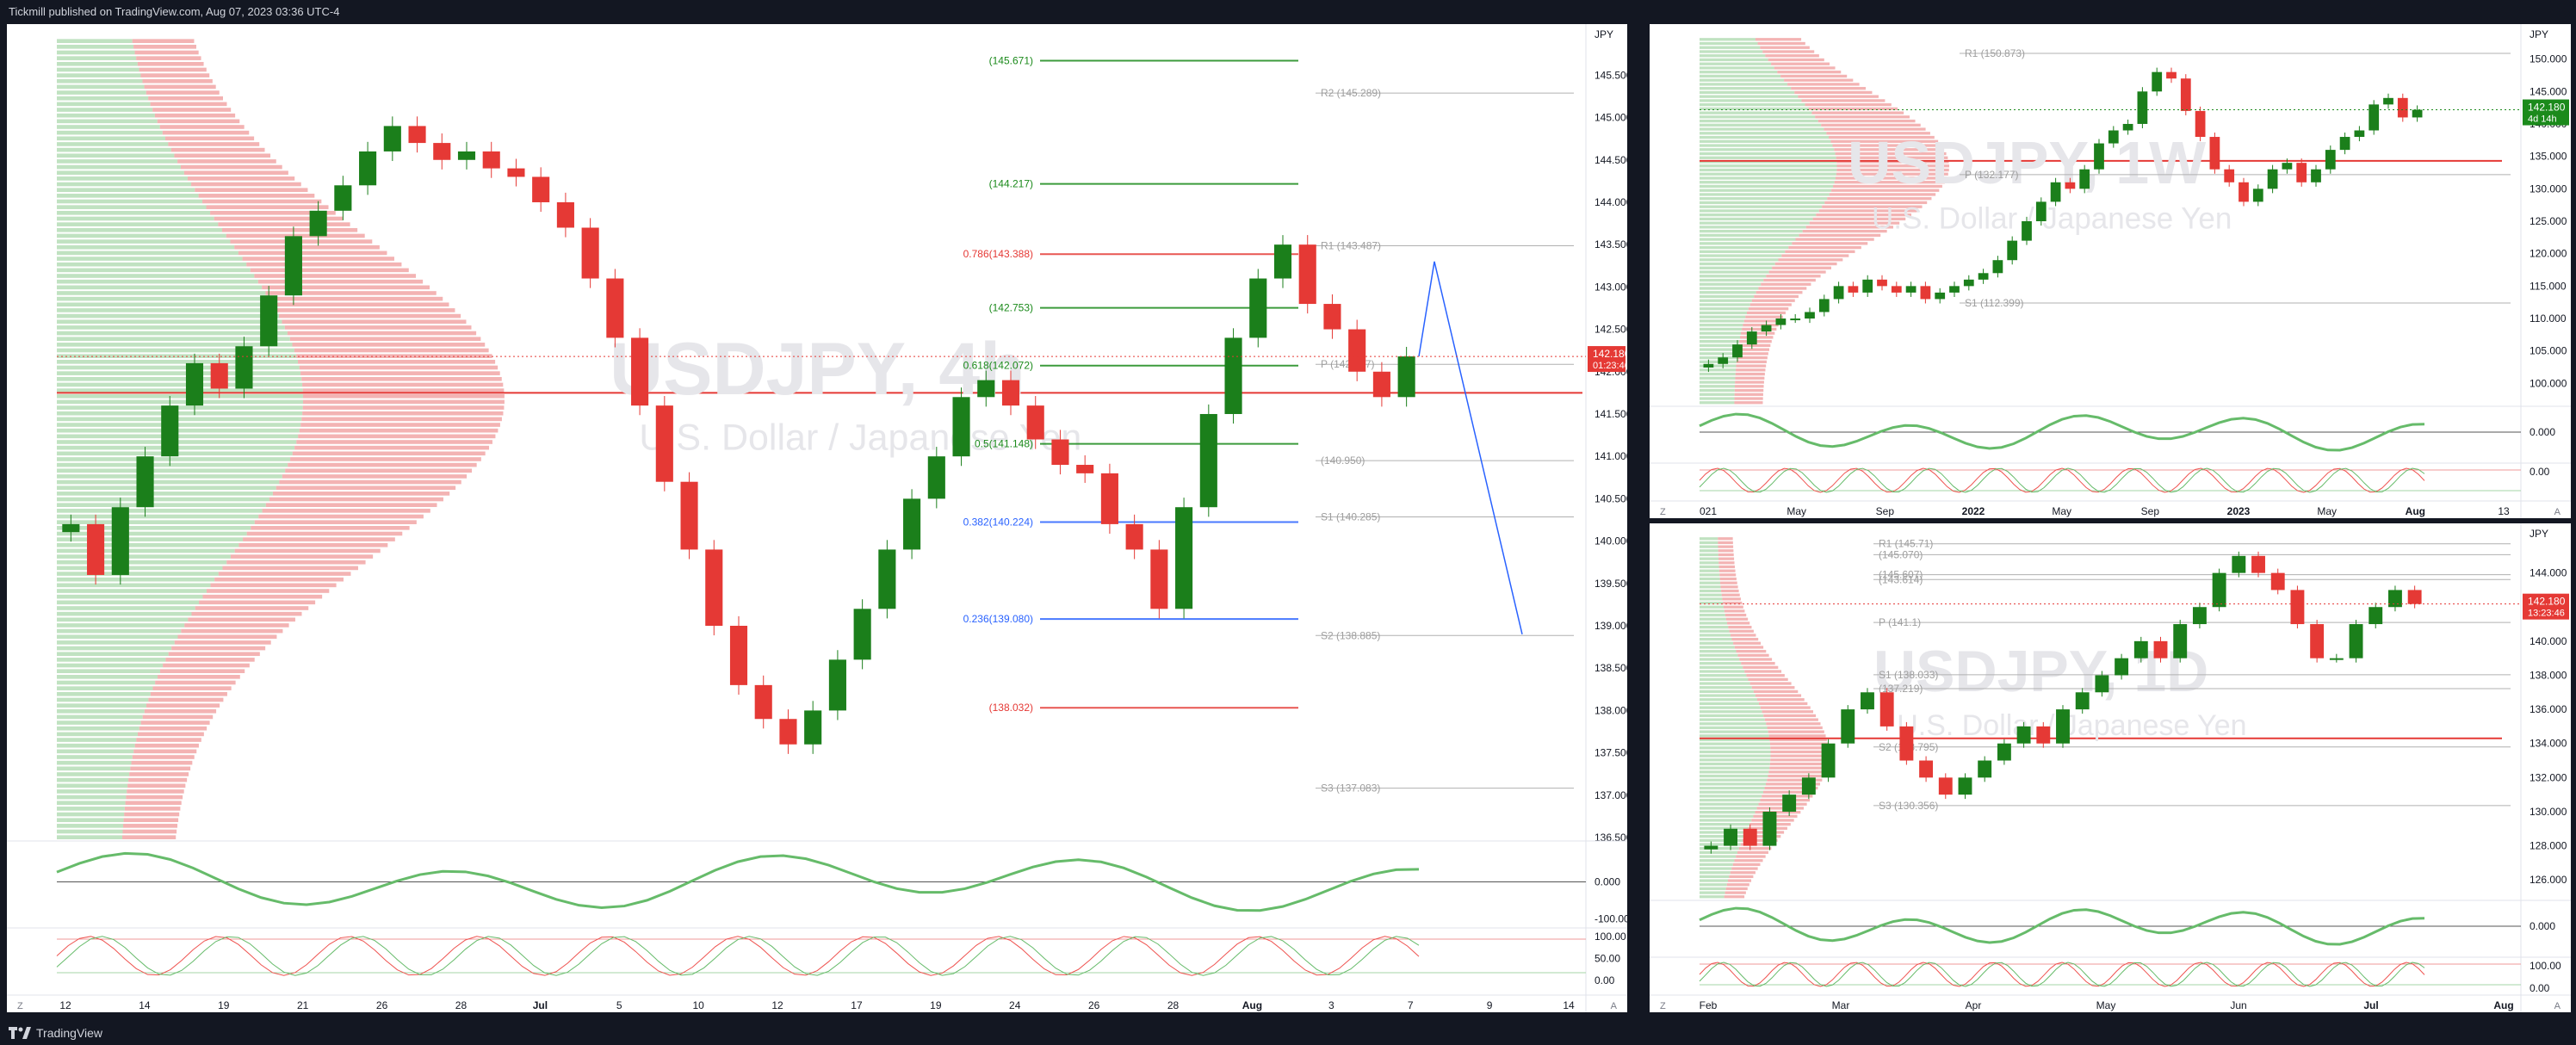 The height and width of the screenshot is (1045, 2576). What do you see at coordinates (2549, 351) in the screenshot?
I see `price-axis-tick: 105.000` at bounding box center [2549, 351].